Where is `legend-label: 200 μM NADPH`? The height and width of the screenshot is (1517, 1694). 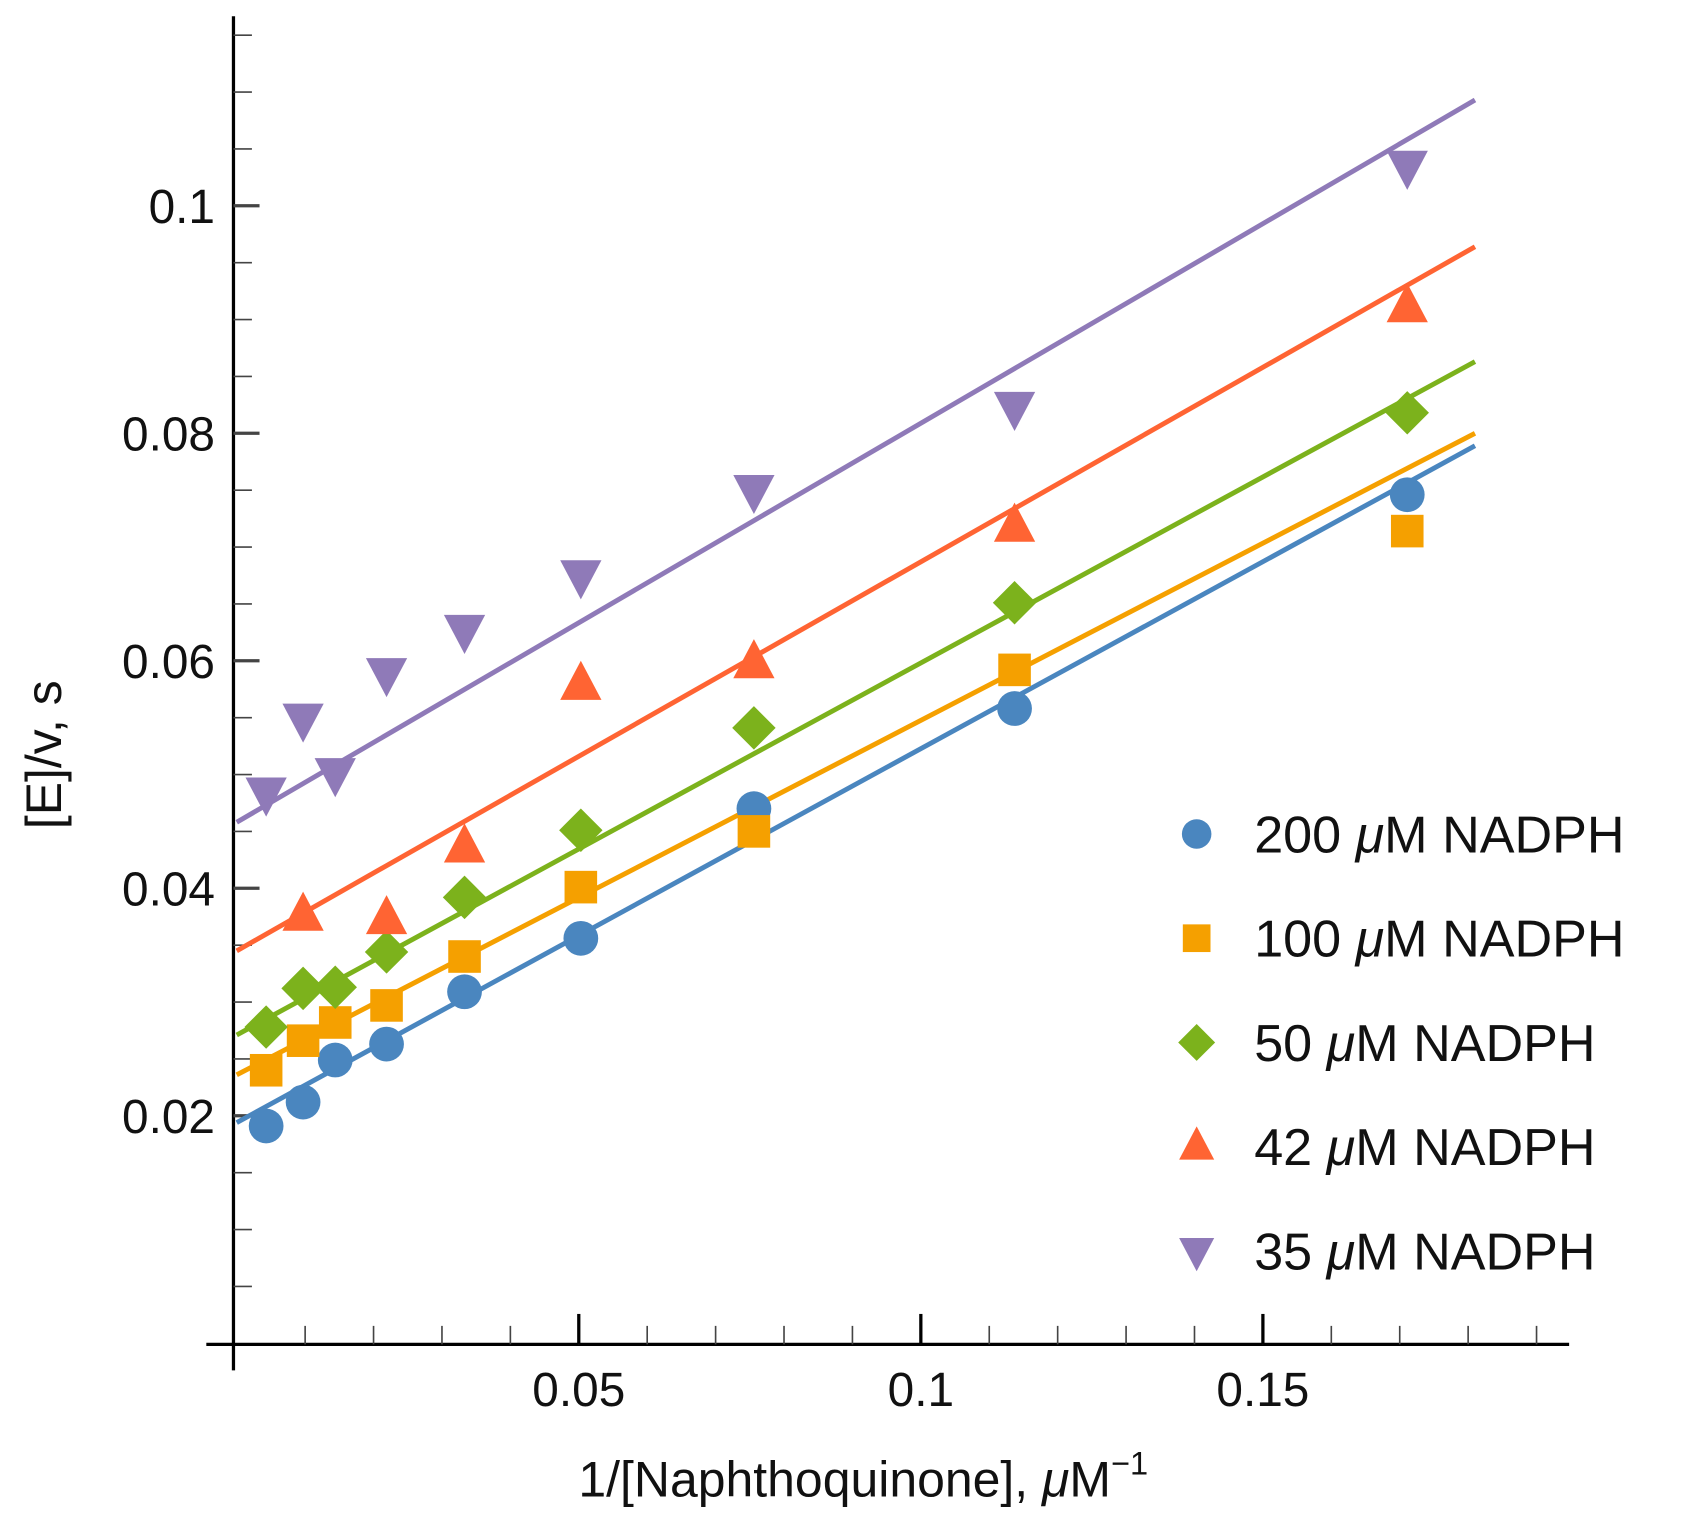 legend-label: 200 μM NADPH is located at coordinates (1439, 835).